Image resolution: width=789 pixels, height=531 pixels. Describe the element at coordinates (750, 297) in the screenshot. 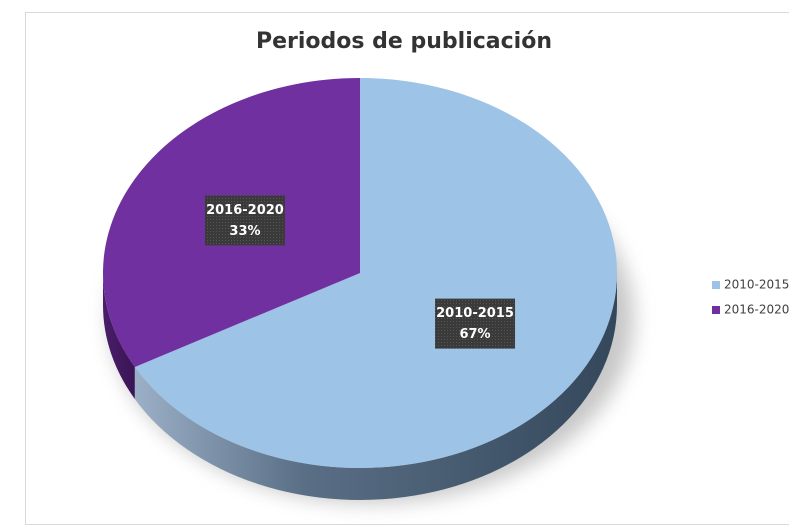

I see `legend: 2010-2015 2016-2020` at that location.